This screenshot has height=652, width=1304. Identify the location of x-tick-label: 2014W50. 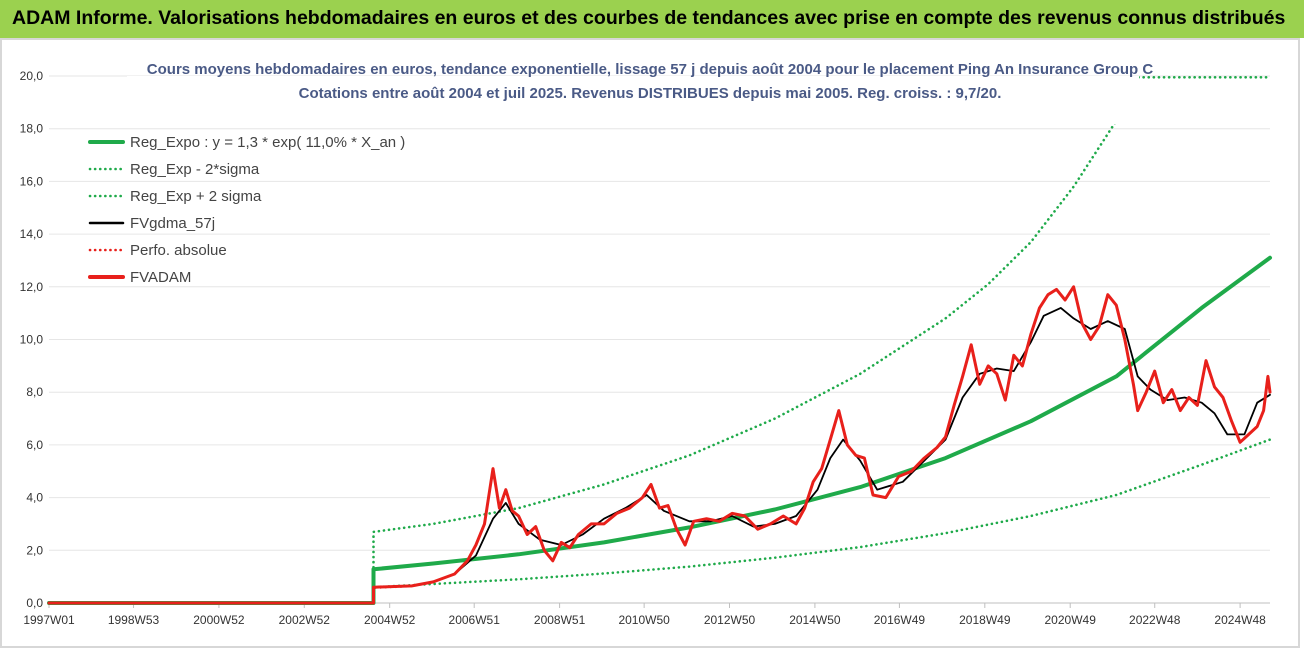
(815, 620).